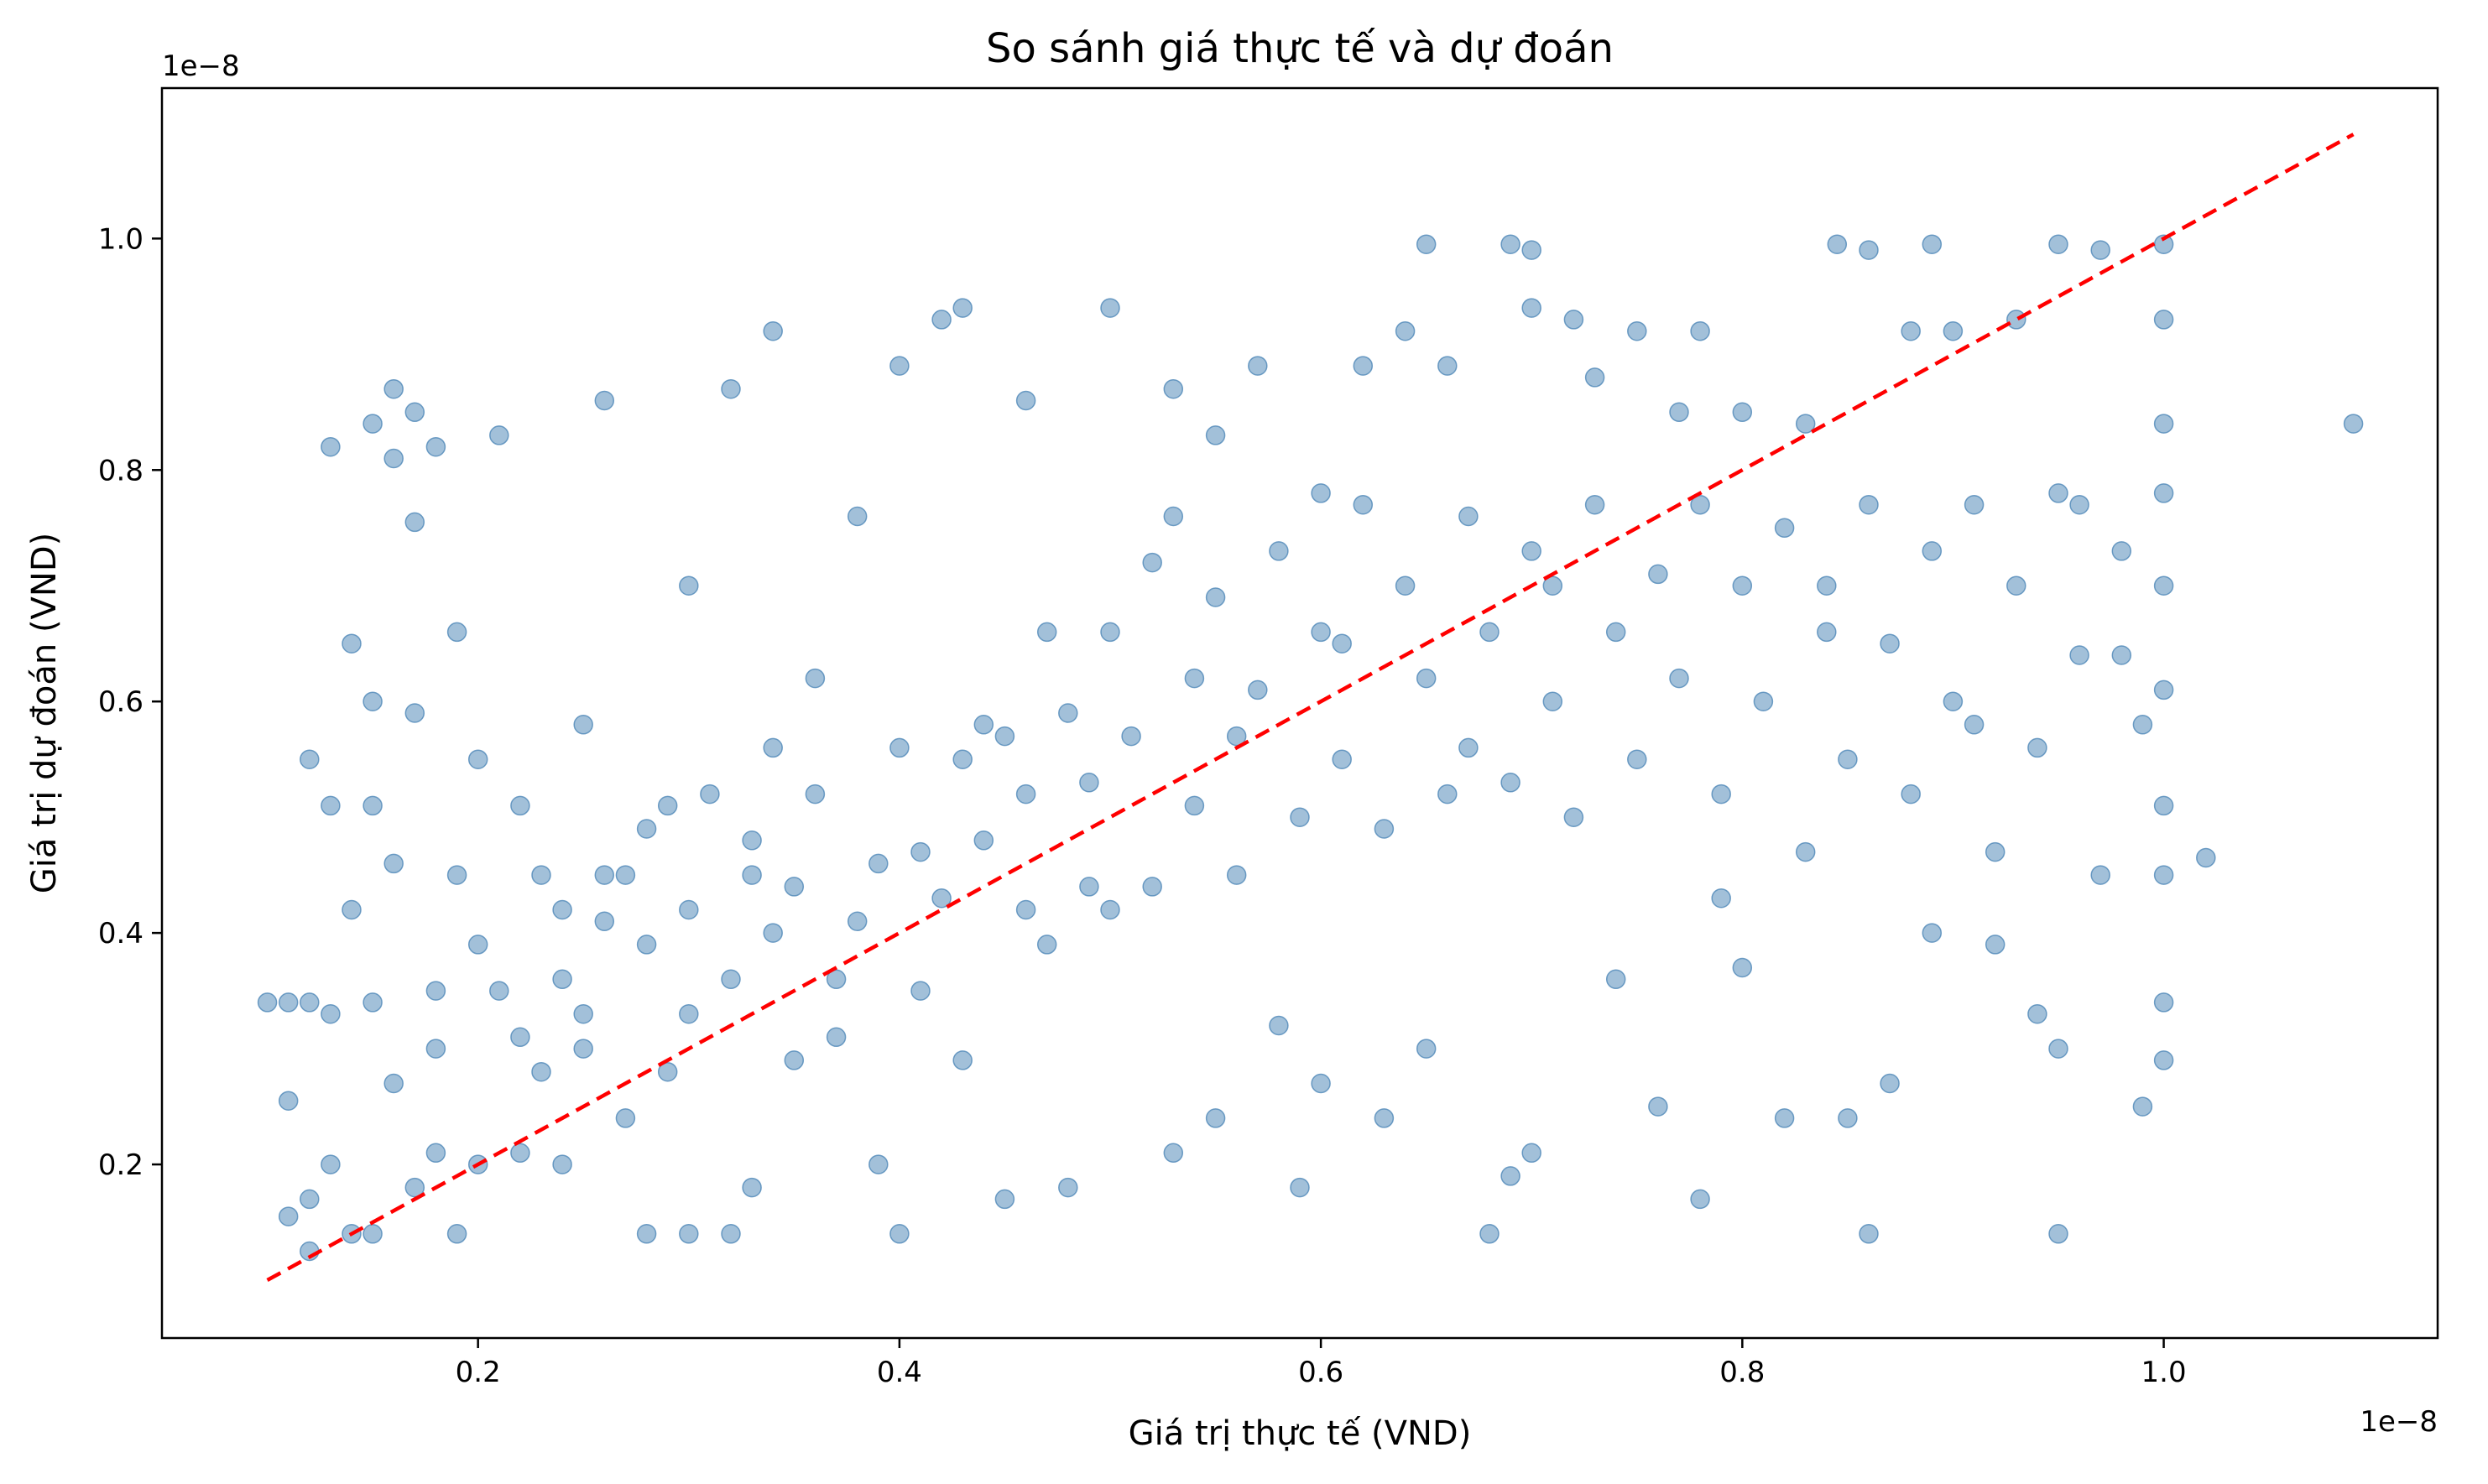 Image resolution: width=2488 pixels, height=1484 pixels. I want to click on y-tick-label: 0.4, so click(120, 933).